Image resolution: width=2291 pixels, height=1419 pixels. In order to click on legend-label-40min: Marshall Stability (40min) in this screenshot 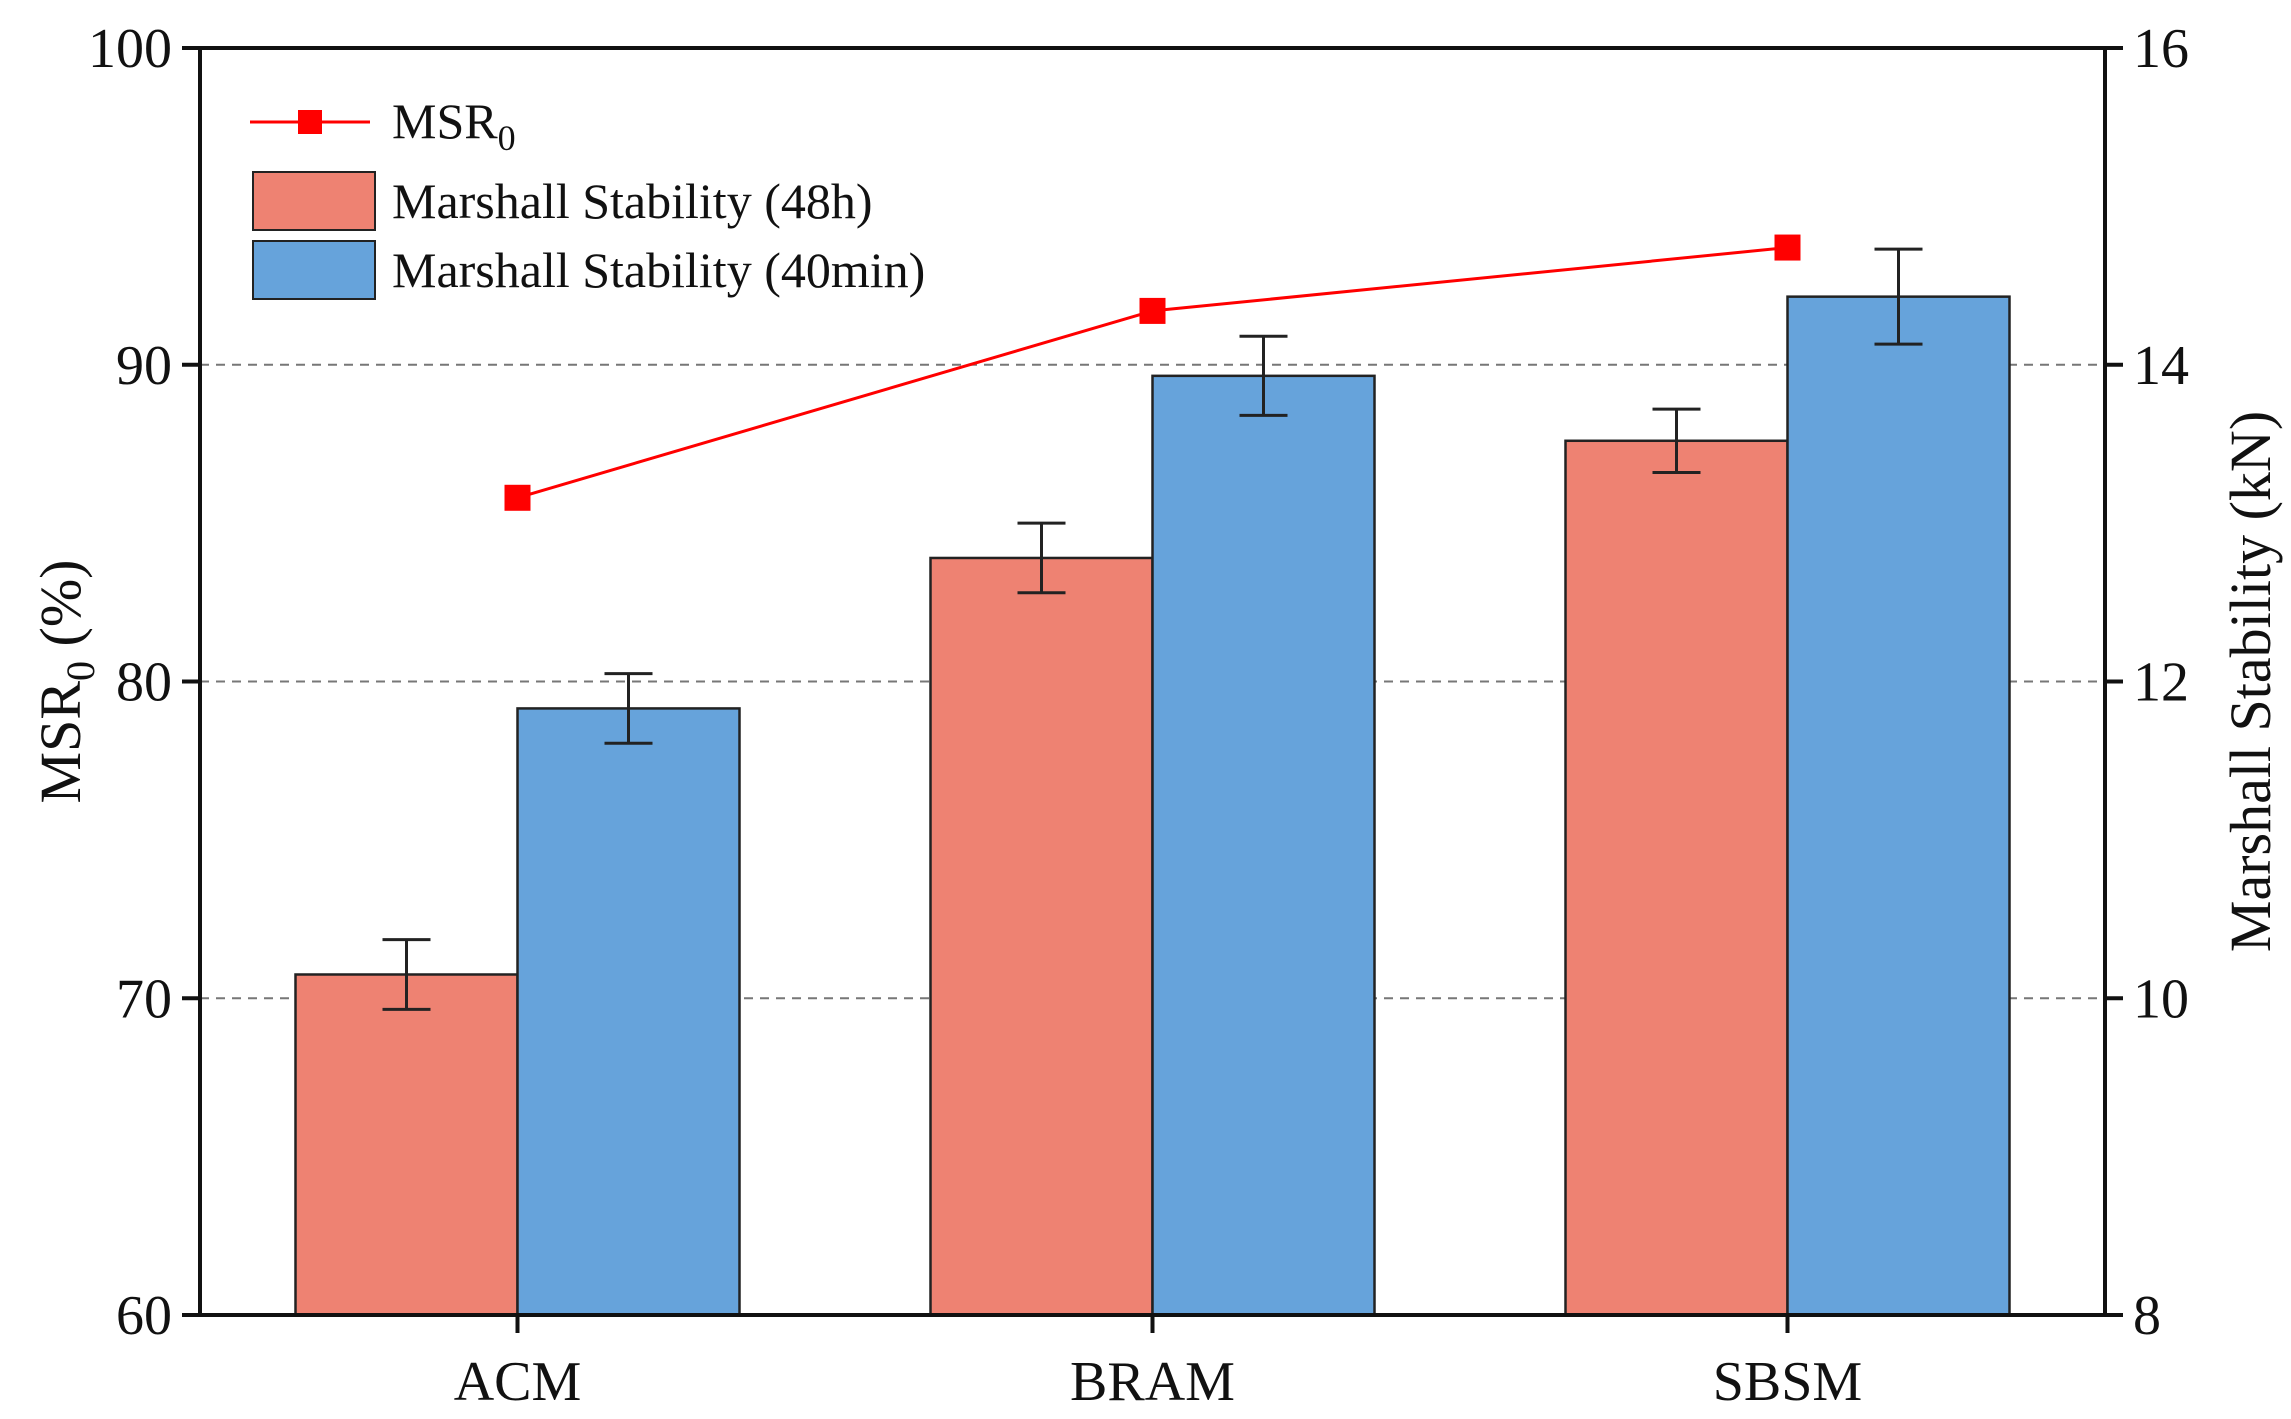, I will do `click(658, 270)`.